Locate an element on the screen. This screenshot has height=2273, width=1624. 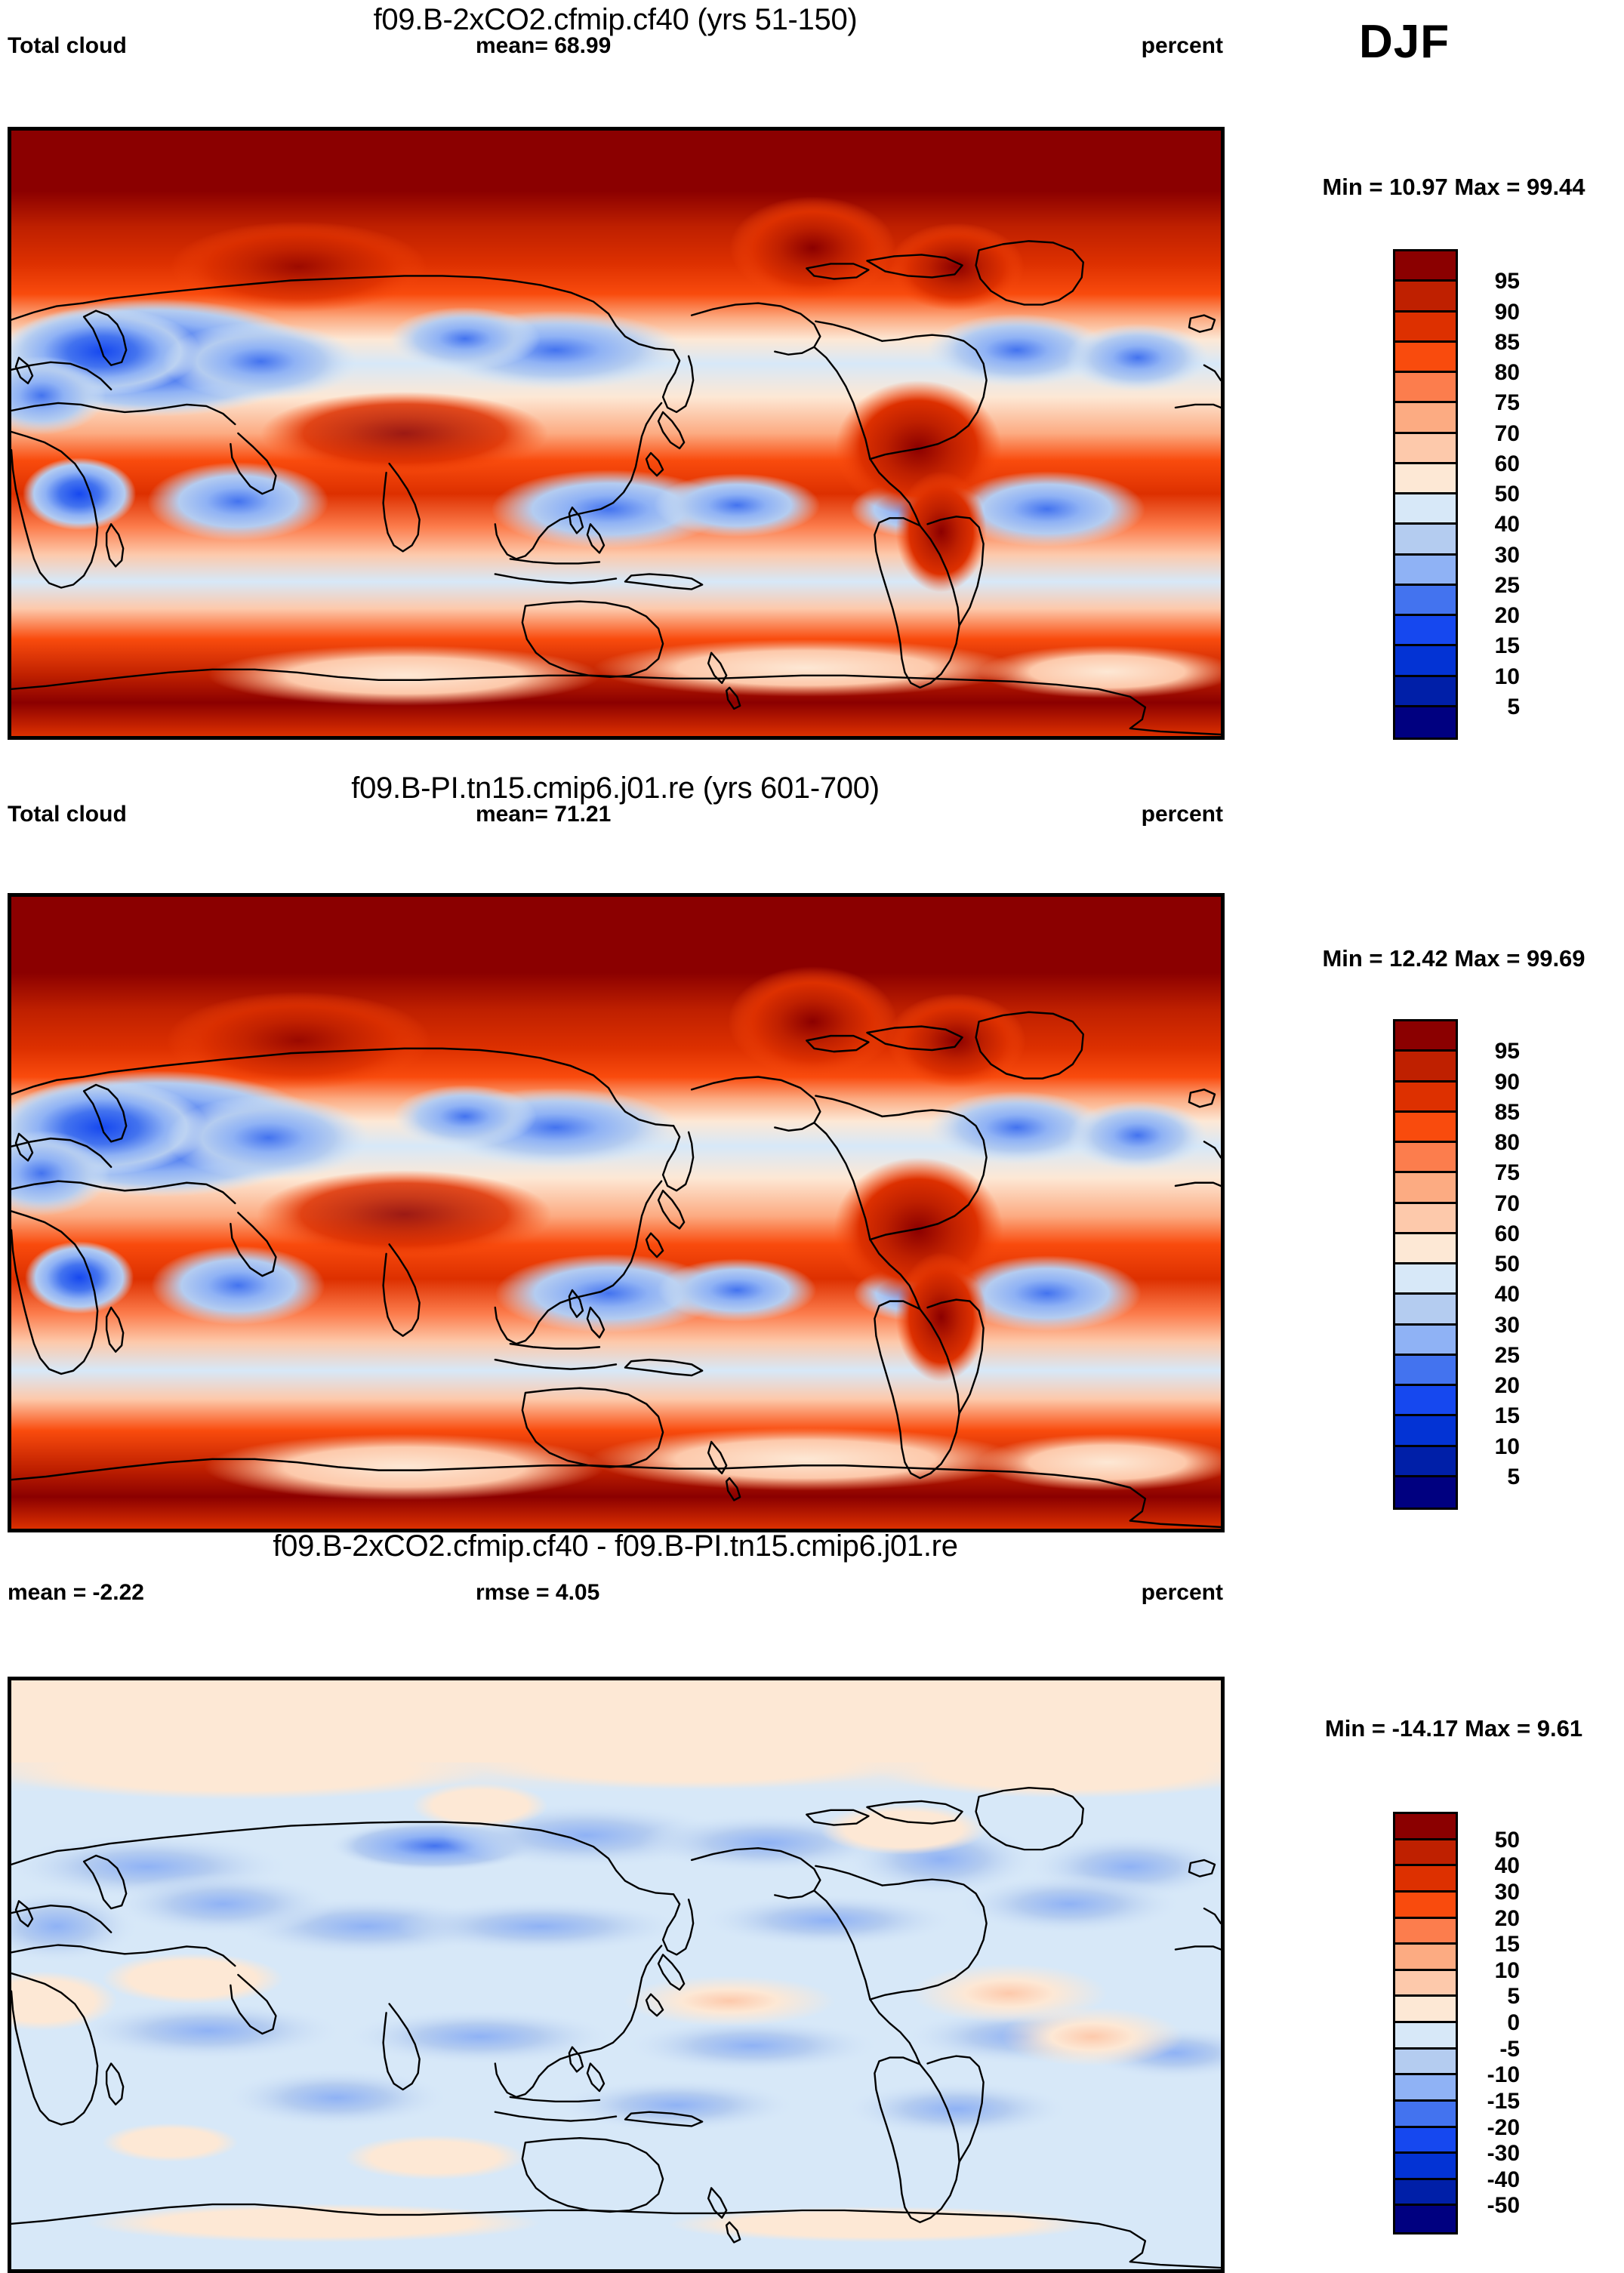
panel-title-case2: f09.B-PI.tn15.cmip6.j01.re (yrs 601-700) is located at coordinates (616, 788).